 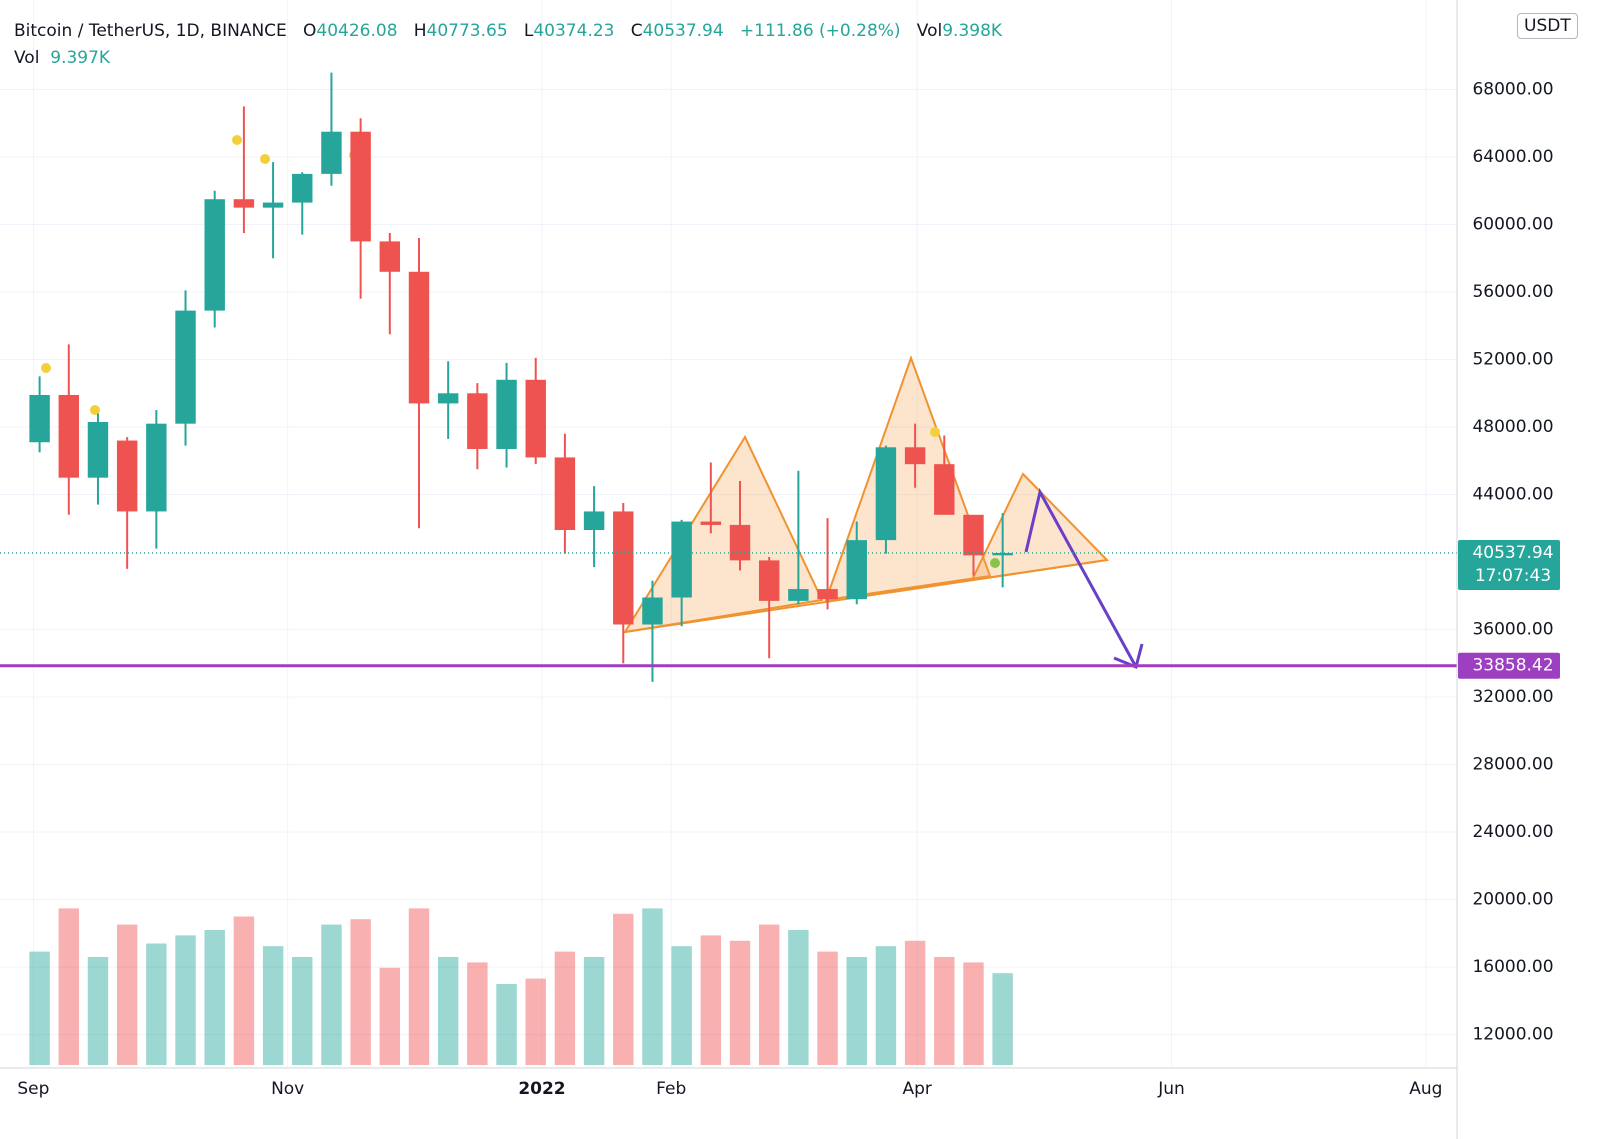 What do you see at coordinates (1512, 1035) in the screenshot?
I see `y-tick-label: 12000.00` at bounding box center [1512, 1035].